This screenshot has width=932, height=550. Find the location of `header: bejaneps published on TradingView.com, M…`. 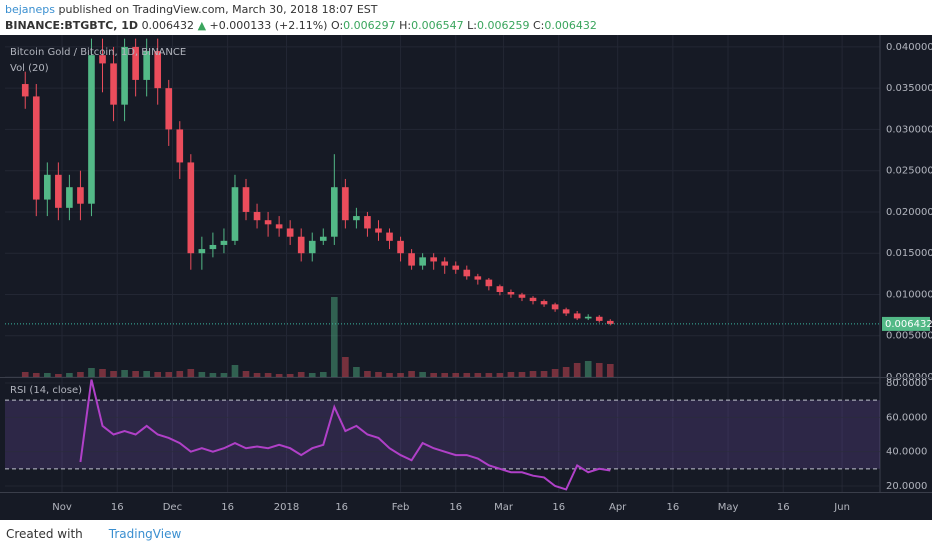

header: bejaneps published on TradingView.com, M… is located at coordinates (301, 18).